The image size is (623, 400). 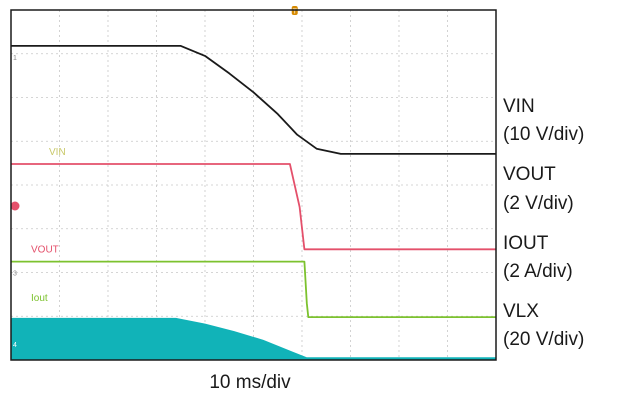 I want to click on series-scale-iout: (2 A/div), so click(x=538, y=271).